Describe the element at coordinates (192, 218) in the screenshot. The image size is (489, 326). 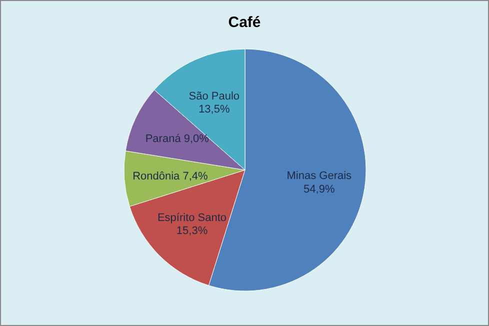
I see `slice-label: Espírito Santo` at that location.